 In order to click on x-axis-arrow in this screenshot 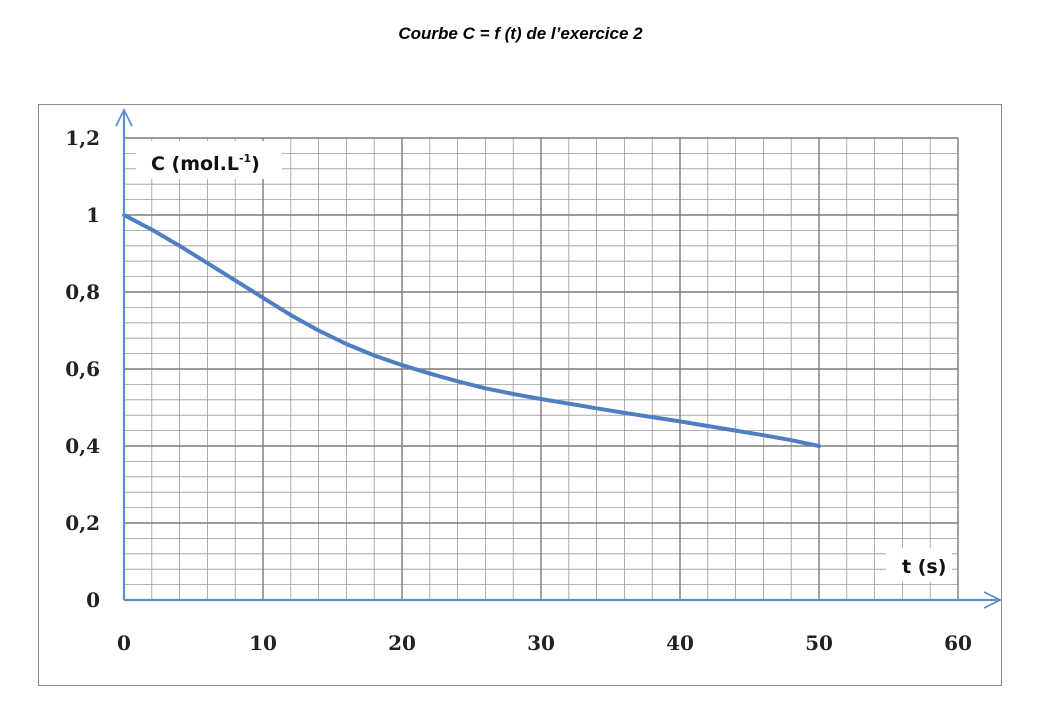, I will do `click(993, 600)`.